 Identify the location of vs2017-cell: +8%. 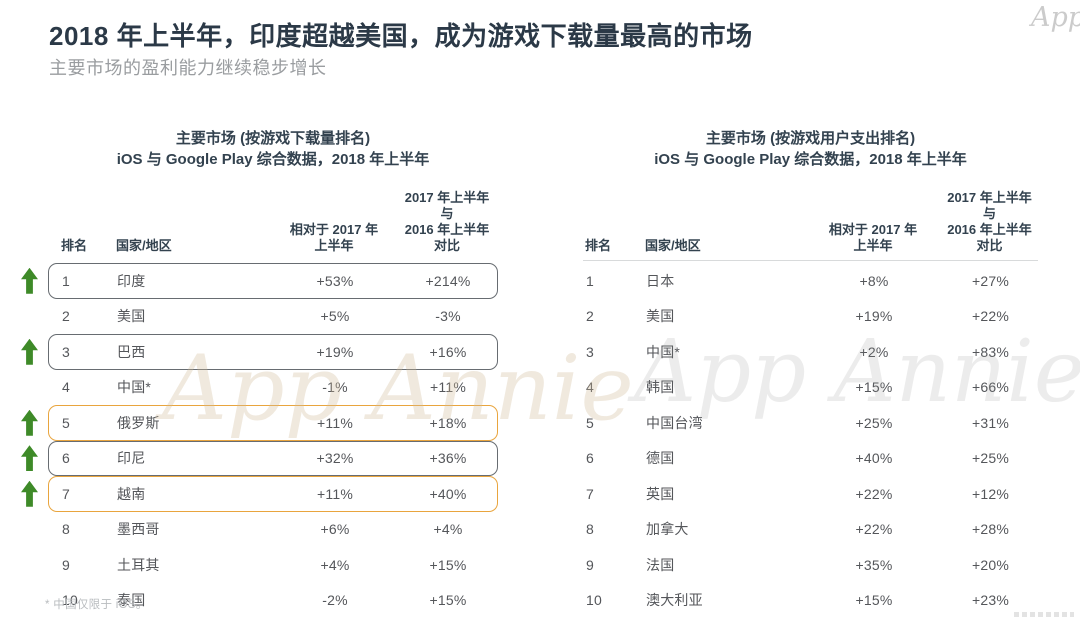
(874, 280).